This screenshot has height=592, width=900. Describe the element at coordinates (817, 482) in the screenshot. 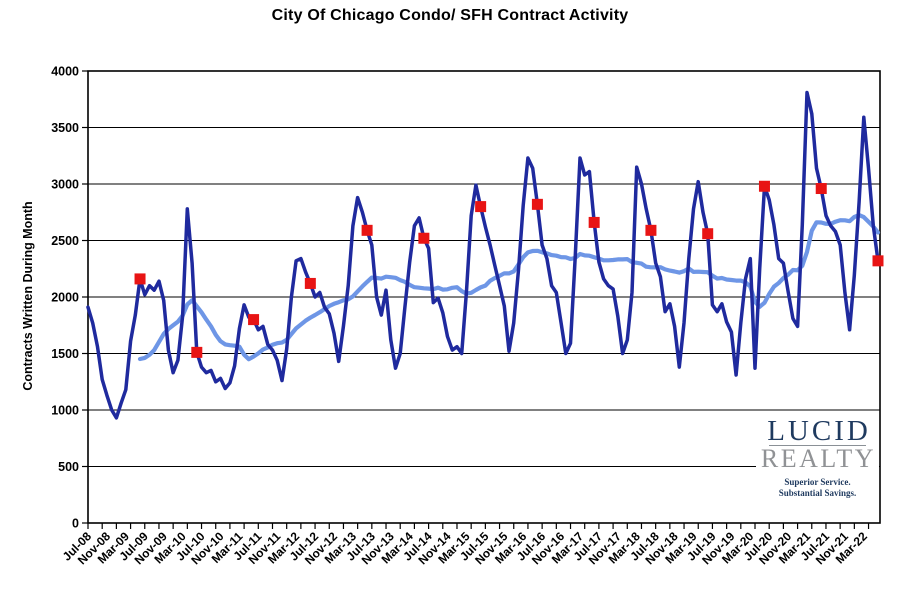

I see `logo-tagline-line1: Superior Service.` at that location.